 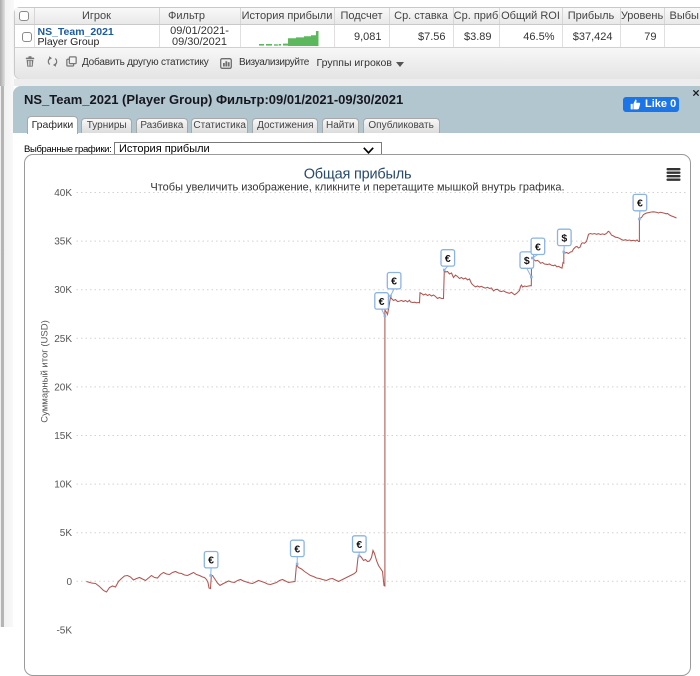 What do you see at coordinates (45, 371) in the screenshot?
I see `svg-text: Суммарный итог (USD)` at bounding box center [45, 371].